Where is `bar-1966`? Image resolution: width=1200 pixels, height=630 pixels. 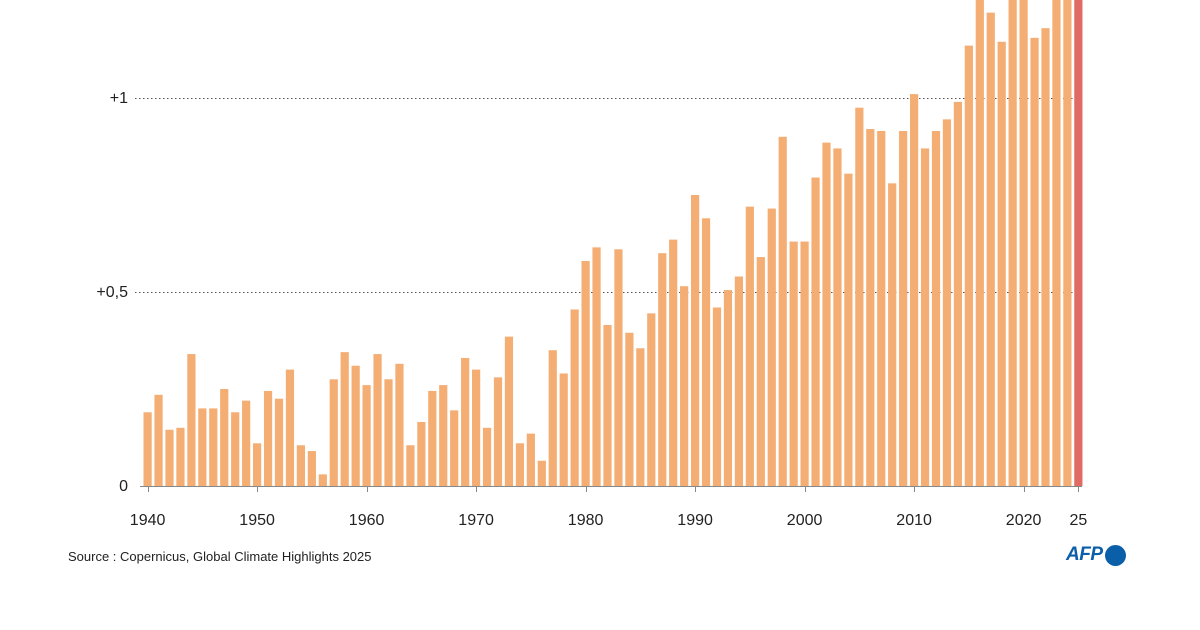
bar-1966 is located at coordinates (432, 438).